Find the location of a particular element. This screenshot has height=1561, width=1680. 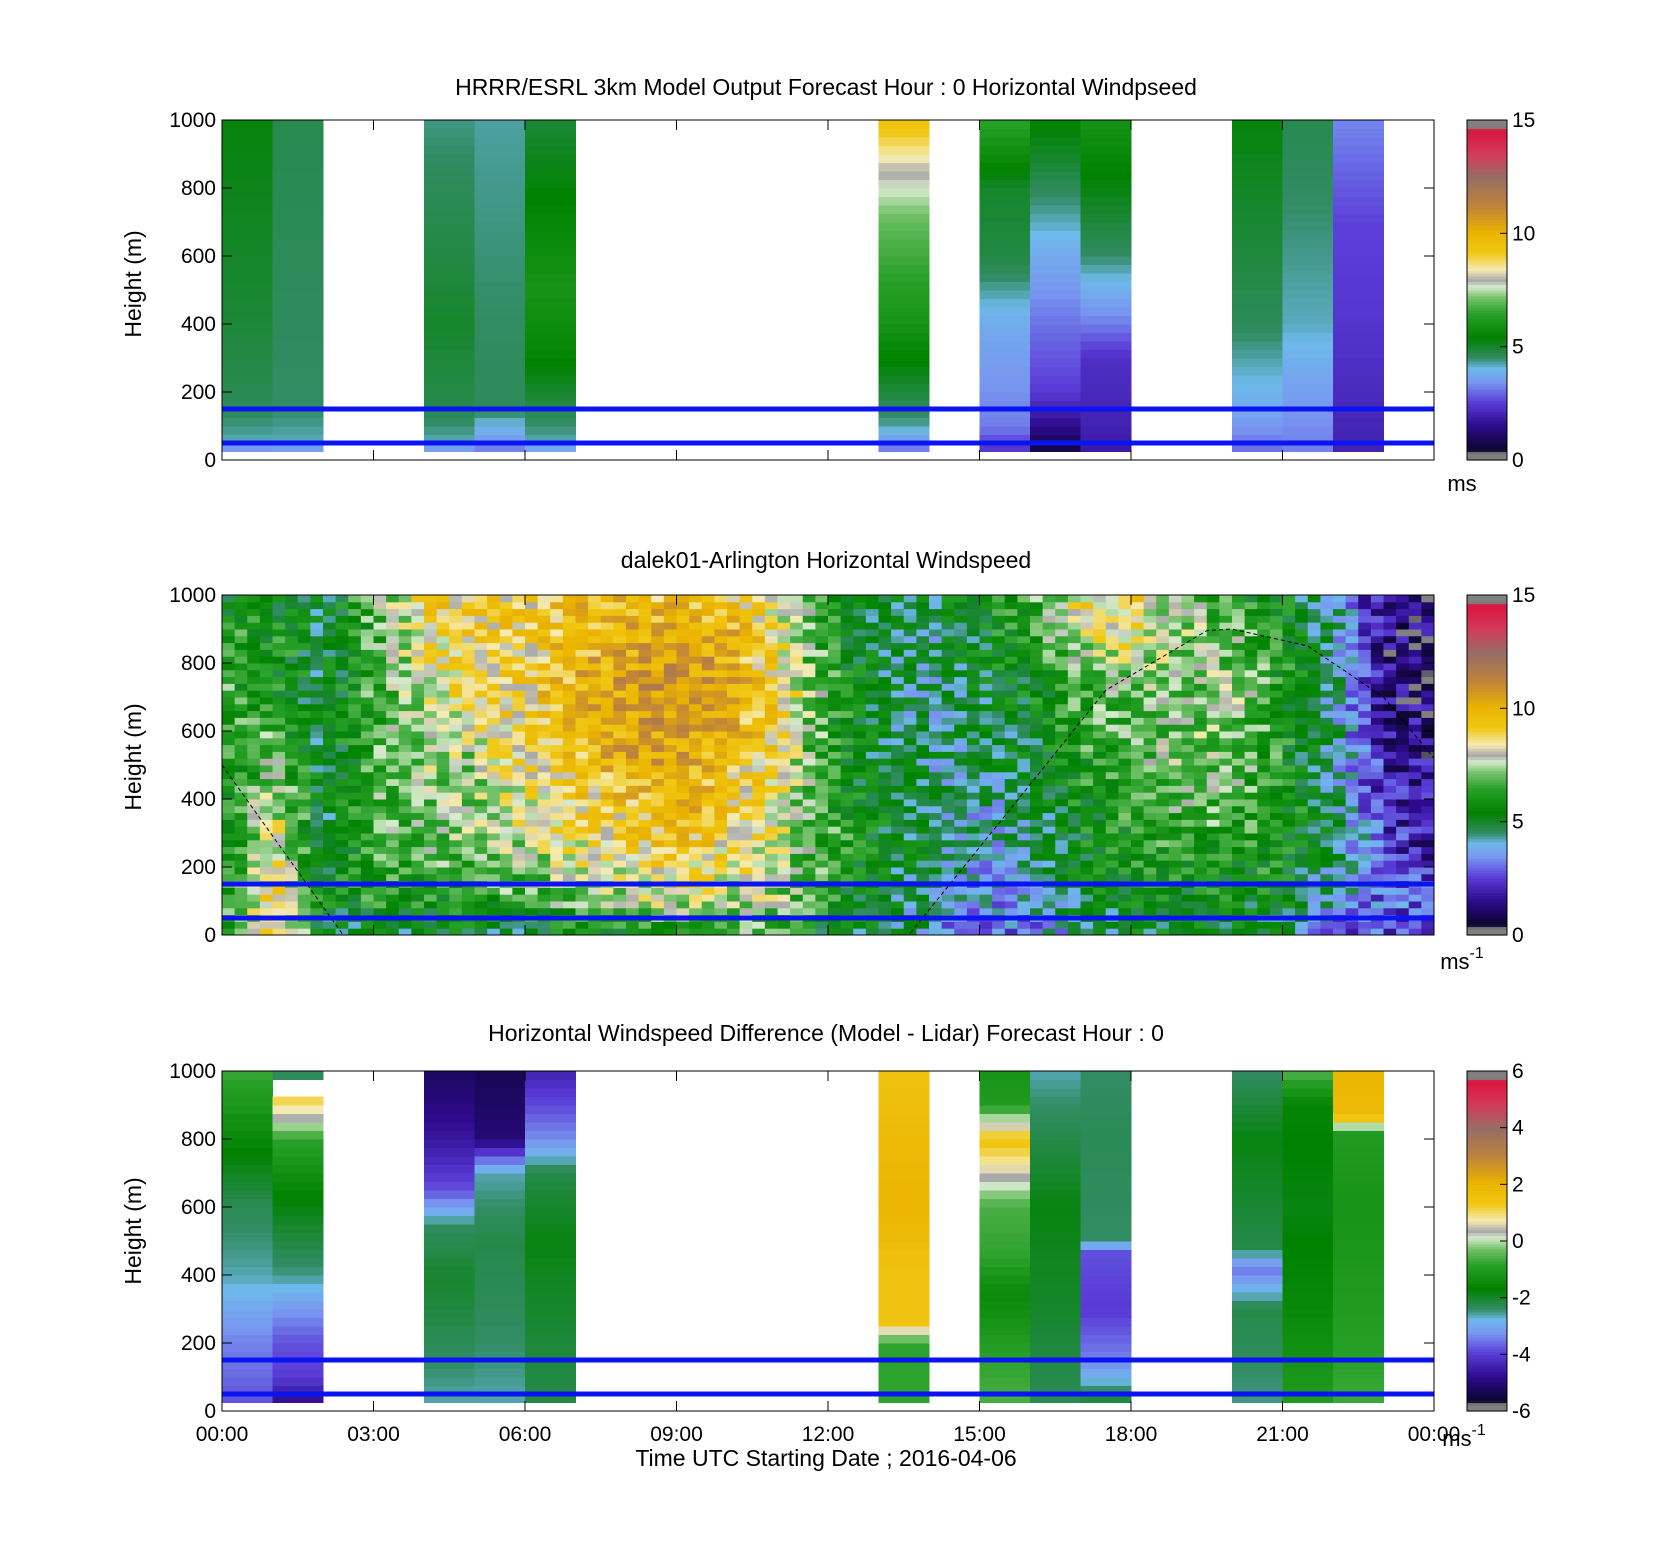

colorbar-segment is located at coordinates (1487, 354).